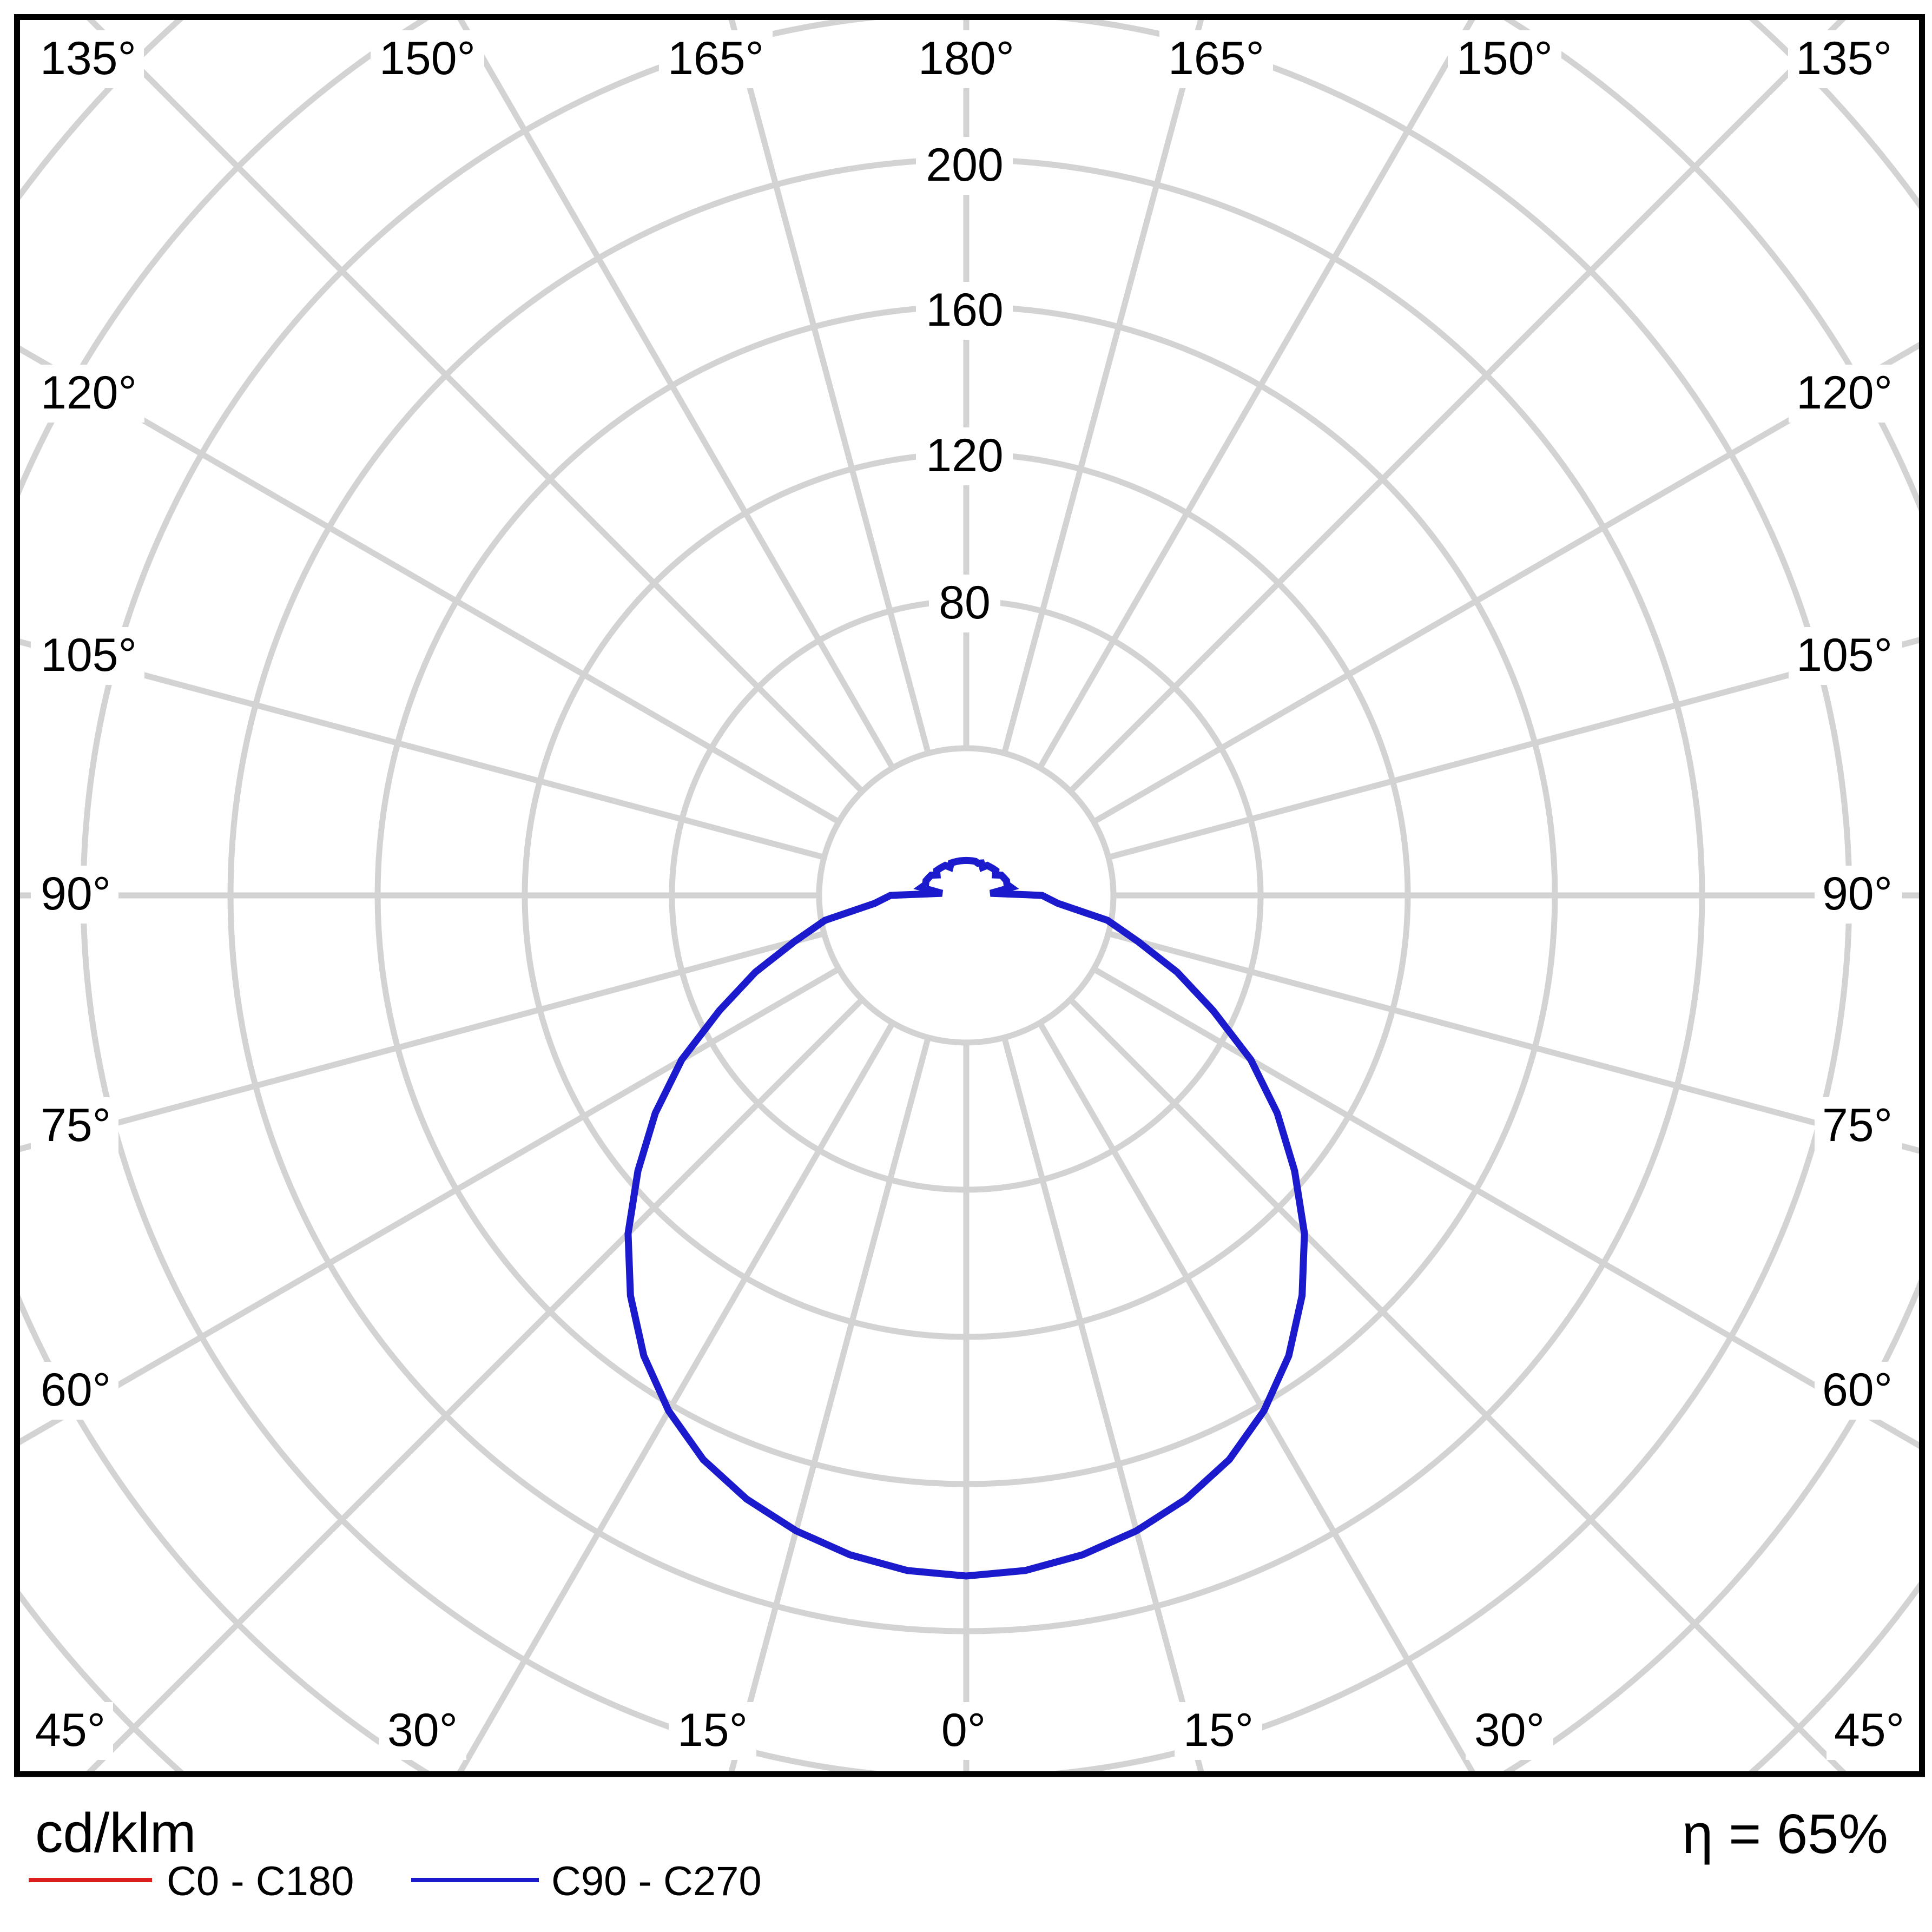  What do you see at coordinates (115, 1833) in the screenshot?
I see `svg-text: cd/klm` at bounding box center [115, 1833].